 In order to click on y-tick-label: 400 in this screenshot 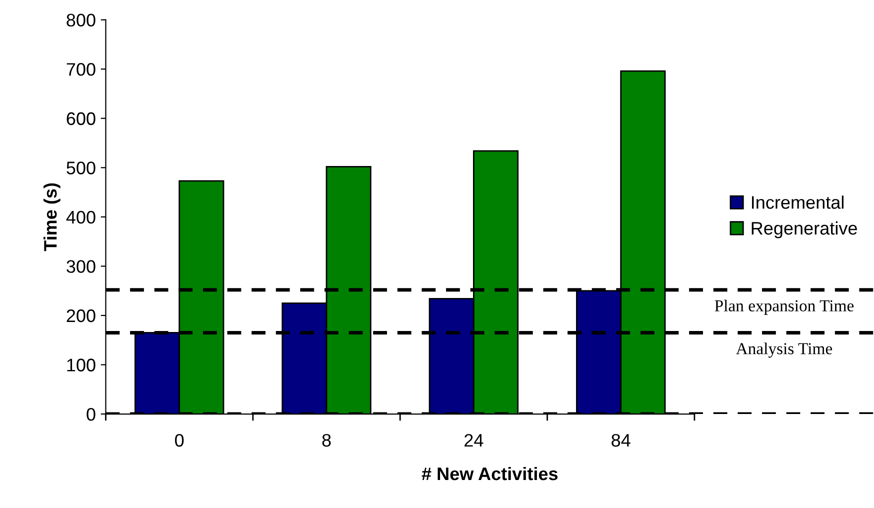, I will do `click(81, 217)`.